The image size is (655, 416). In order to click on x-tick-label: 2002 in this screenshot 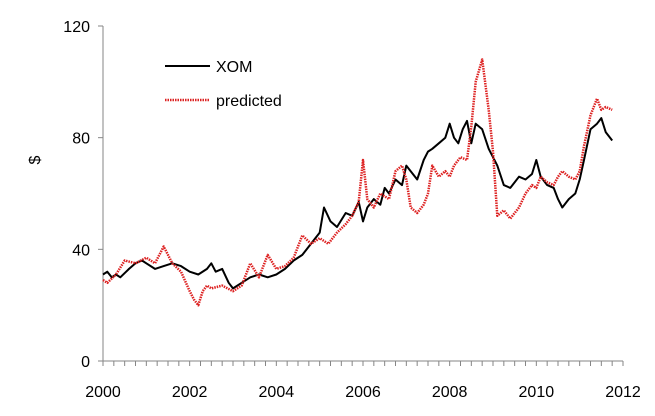, I will do `click(190, 392)`.